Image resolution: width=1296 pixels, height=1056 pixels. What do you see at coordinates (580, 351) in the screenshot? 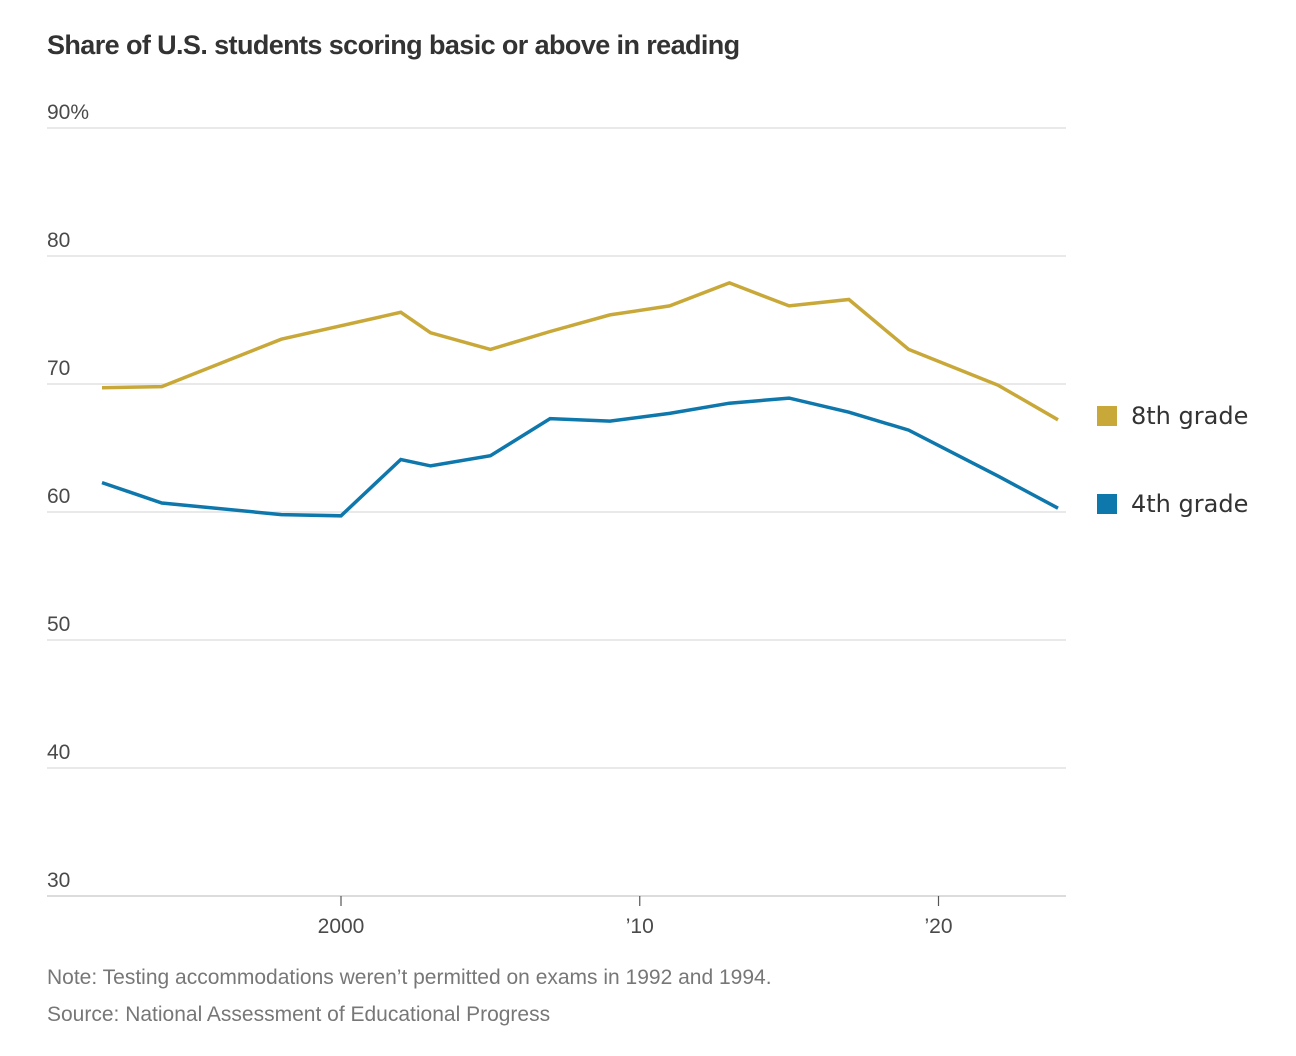
I see `series-line-8th-grade` at bounding box center [580, 351].